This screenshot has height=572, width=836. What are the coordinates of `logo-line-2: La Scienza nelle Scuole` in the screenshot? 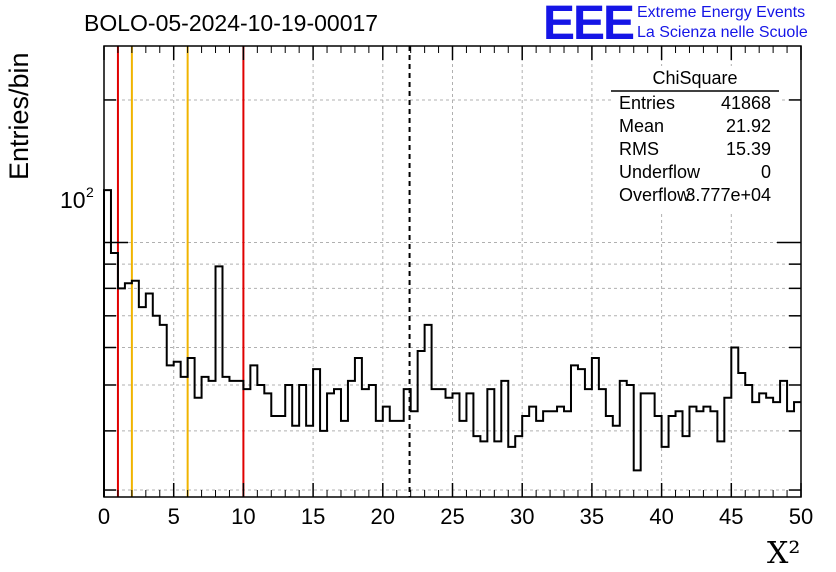 It's located at (722, 32).